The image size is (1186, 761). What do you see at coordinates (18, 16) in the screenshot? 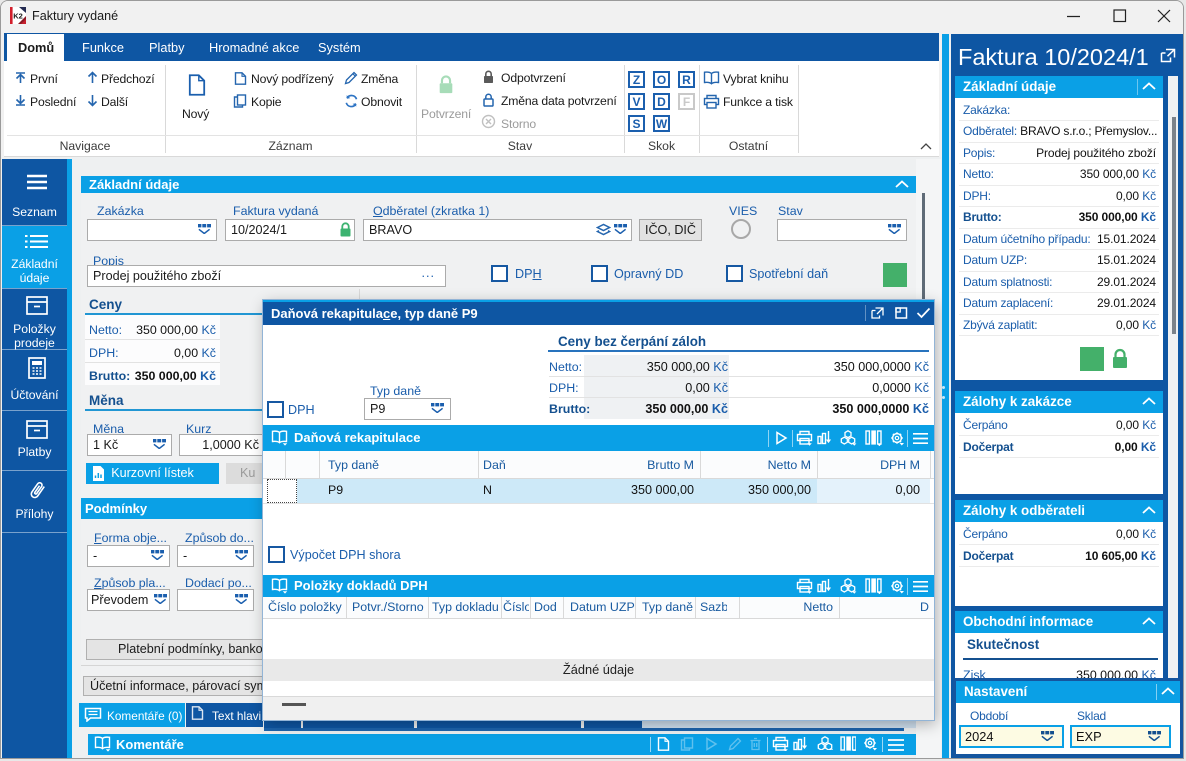
I see `svg-text: K2` at bounding box center [18, 16].